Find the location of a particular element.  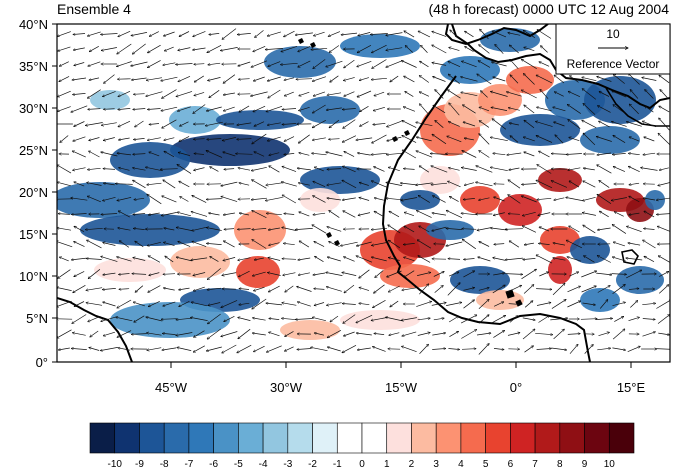

colorbar-label: 1 is located at coordinates (387, 464).